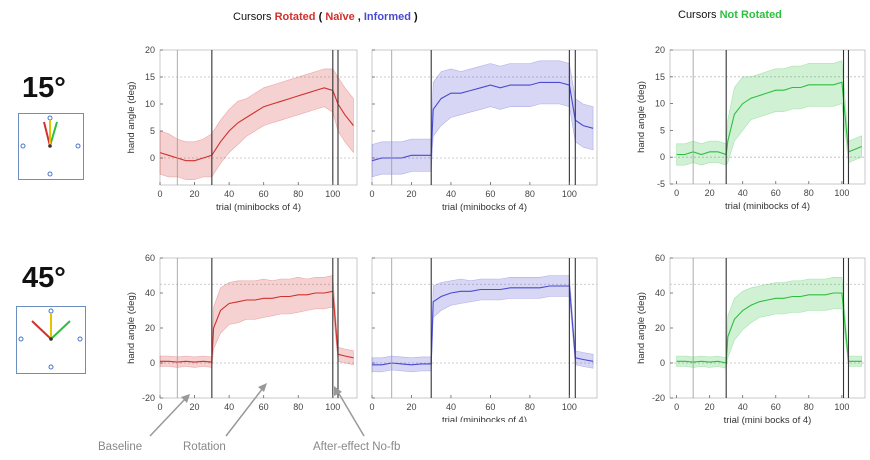 Image resolution: width=870 pixels, height=460 pixels. Describe the element at coordinates (150, 258) in the screenshot. I see `y-tick-label: 60` at that location.